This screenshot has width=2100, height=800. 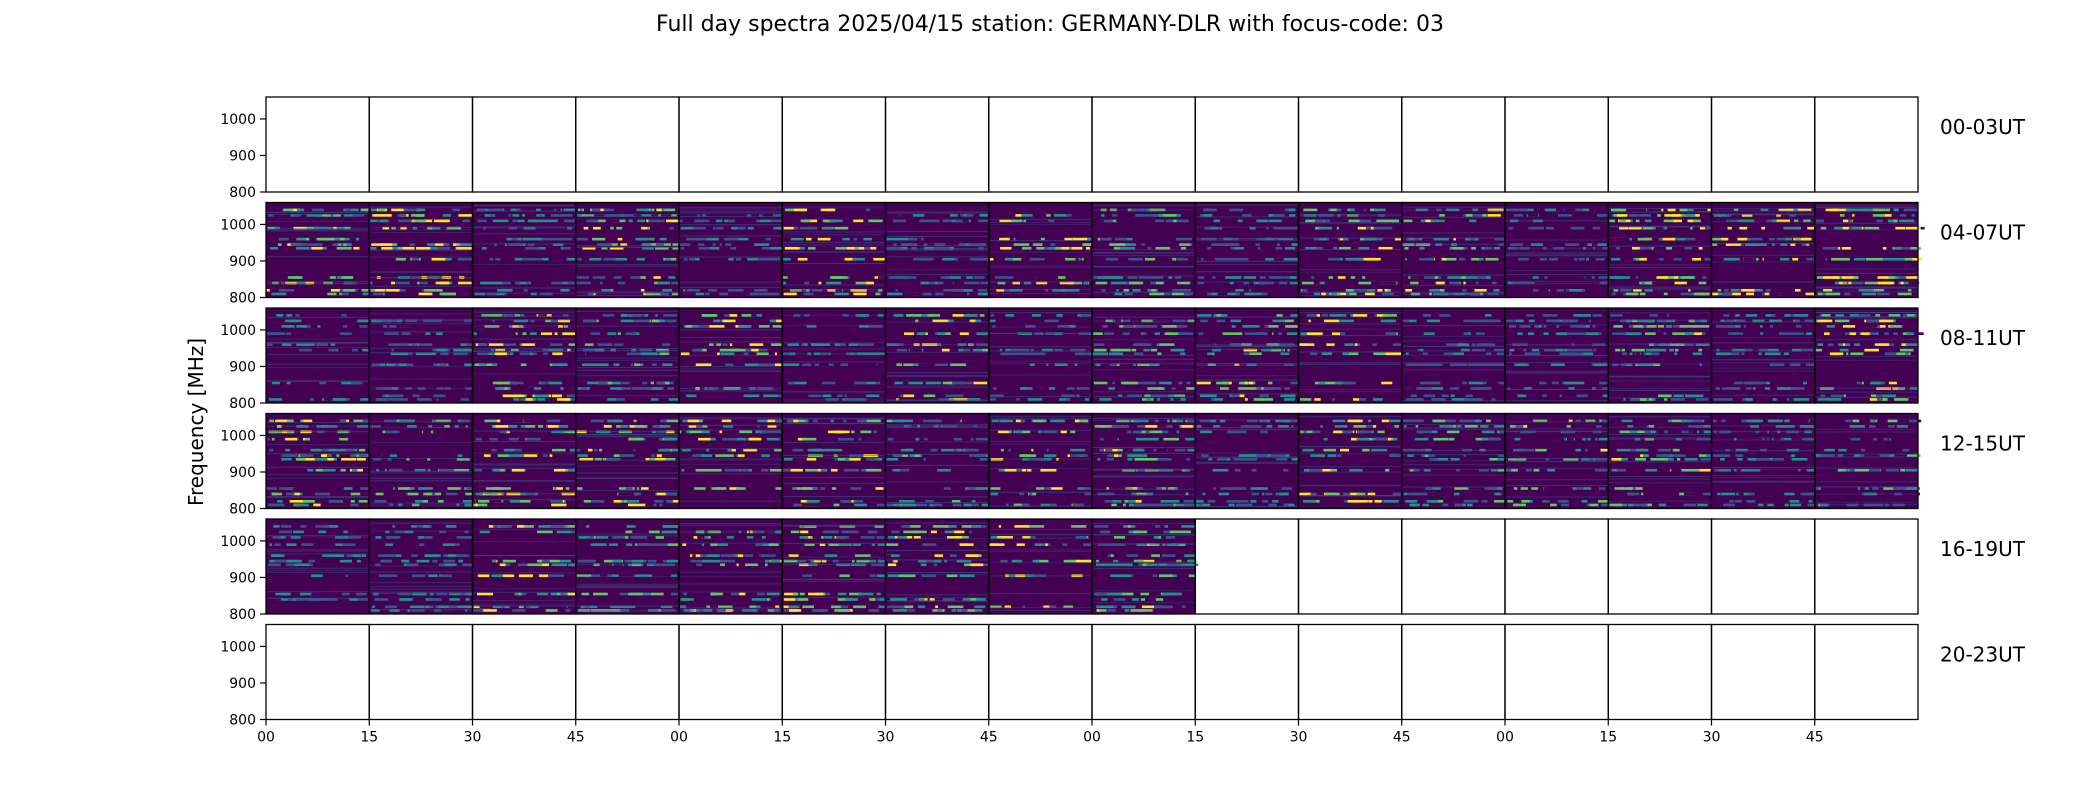 I want to click on spectrum-background, so click(x=834, y=250).